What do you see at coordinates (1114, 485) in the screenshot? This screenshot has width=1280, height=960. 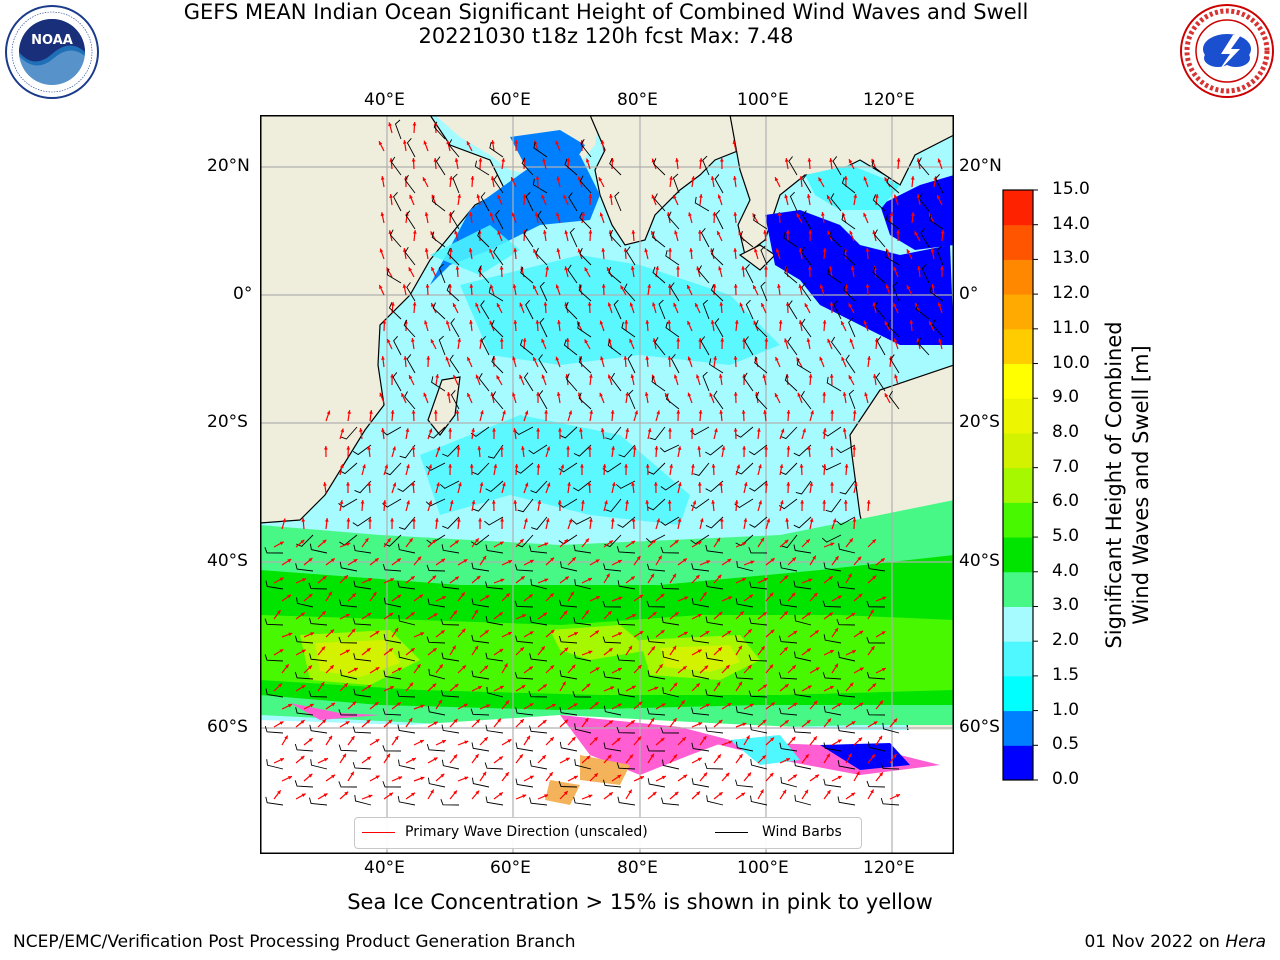 I see `colorbar-title-line1: Significant Height of Combined` at bounding box center [1114, 485].